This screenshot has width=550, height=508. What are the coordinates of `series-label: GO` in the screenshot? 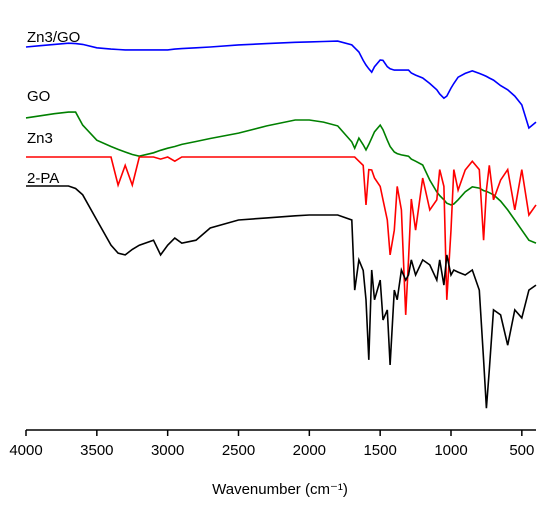 It's located at (38, 96).